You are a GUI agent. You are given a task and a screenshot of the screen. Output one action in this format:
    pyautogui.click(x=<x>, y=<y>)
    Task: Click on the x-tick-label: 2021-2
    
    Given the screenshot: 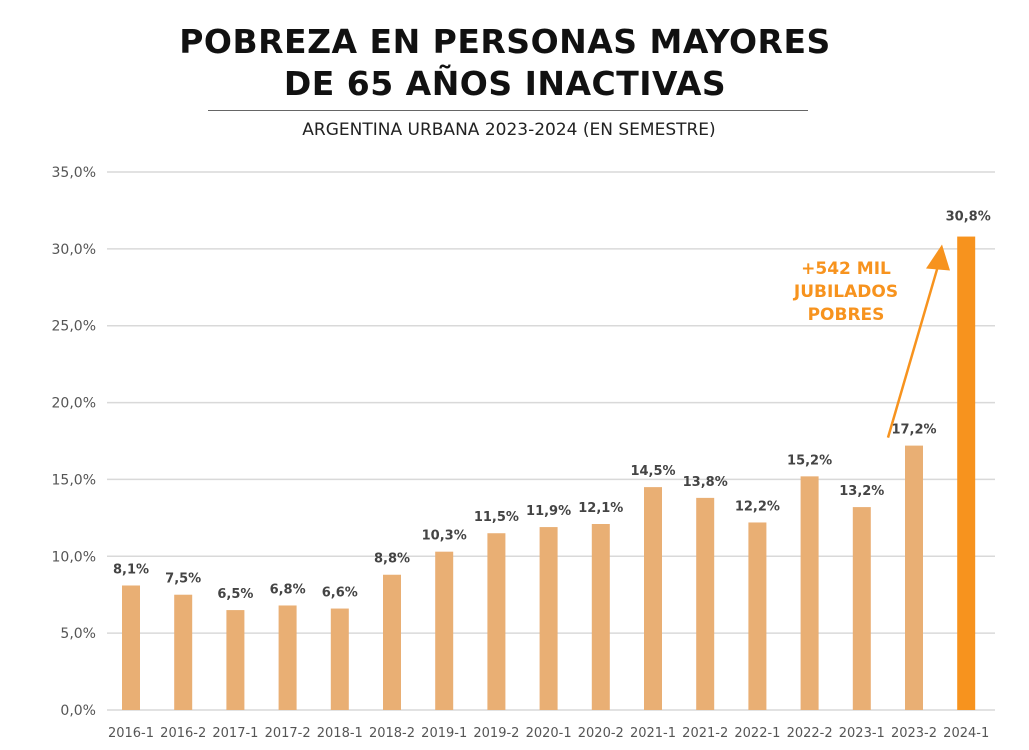 What is the action you would take?
    pyautogui.click(x=705, y=733)
    